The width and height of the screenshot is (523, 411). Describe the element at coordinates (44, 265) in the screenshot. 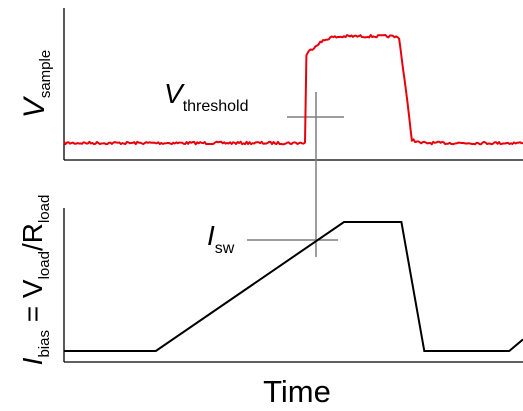

I see `bottom-y-label-part-3: load` at that location.